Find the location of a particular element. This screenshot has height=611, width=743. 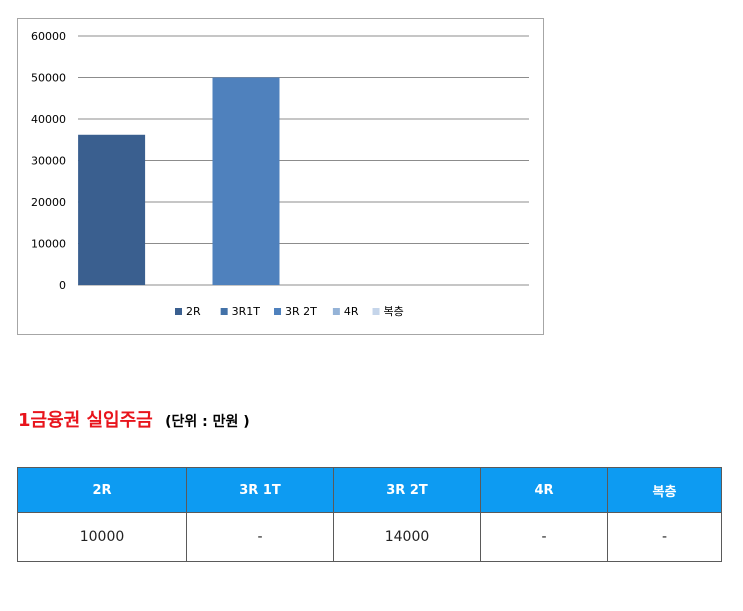

table-header-cell: 3R 2T is located at coordinates (407, 490).